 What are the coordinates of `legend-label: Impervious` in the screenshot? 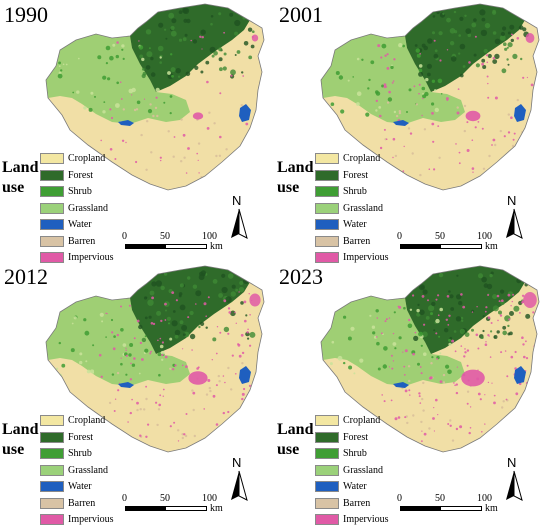 It's located at (91, 519).